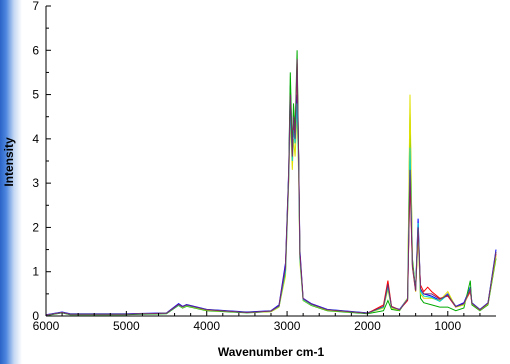  Describe the element at coordinates (287, 326) in the screenshot. I see `x-tick-label: 3000` at that location.